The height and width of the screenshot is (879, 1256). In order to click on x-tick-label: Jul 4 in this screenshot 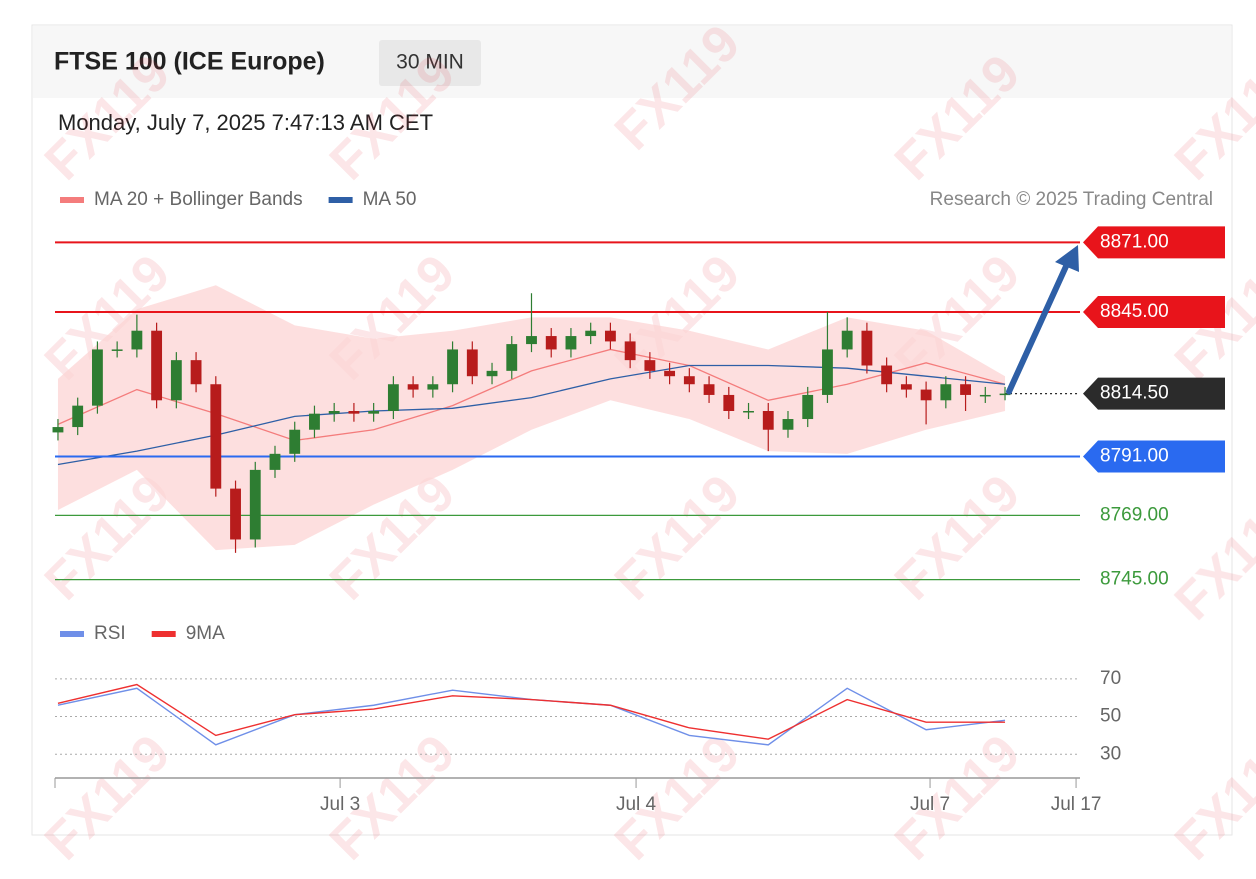, I will do `click(636, 804)`.